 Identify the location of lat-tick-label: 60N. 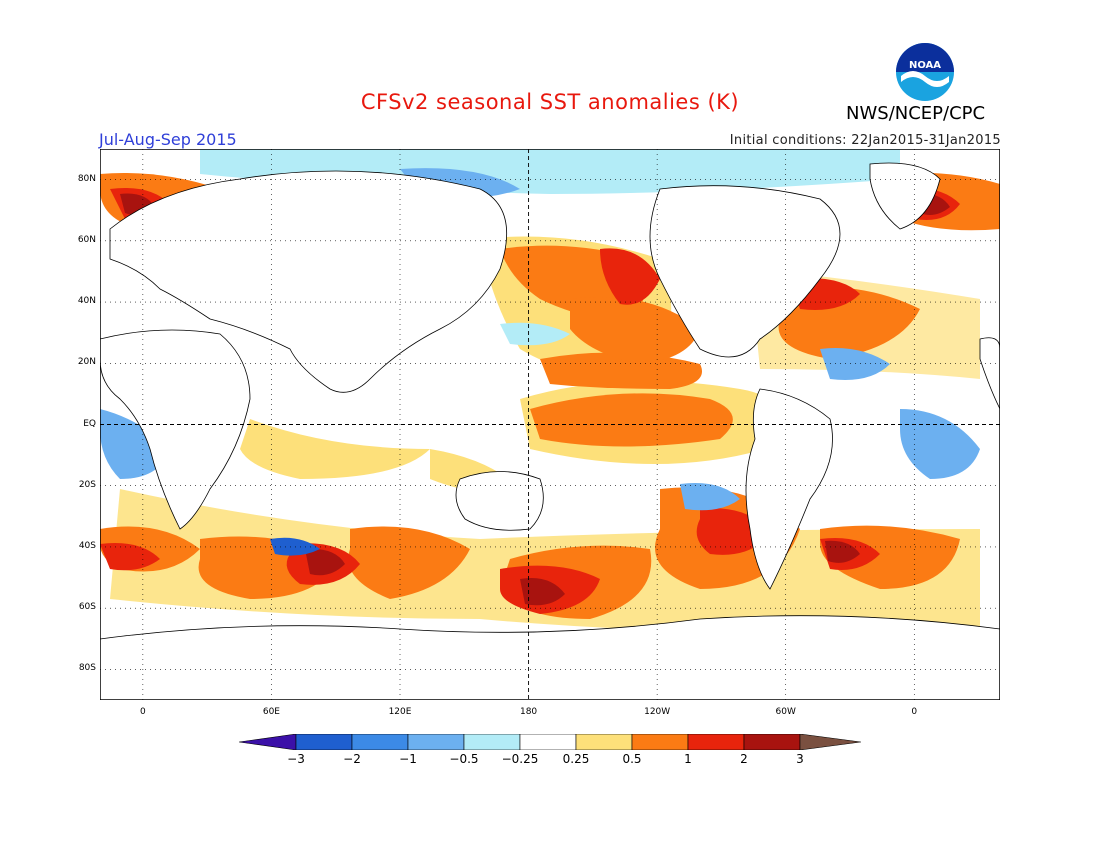
(86, 239).